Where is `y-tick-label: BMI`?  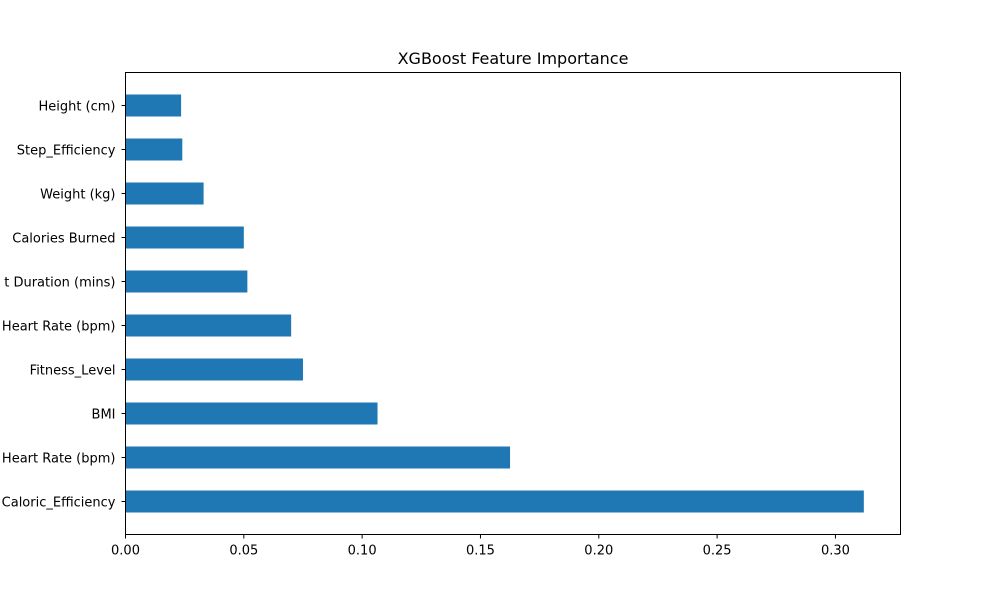
y-tick-label: BMI is located at coordinates (104, 415).